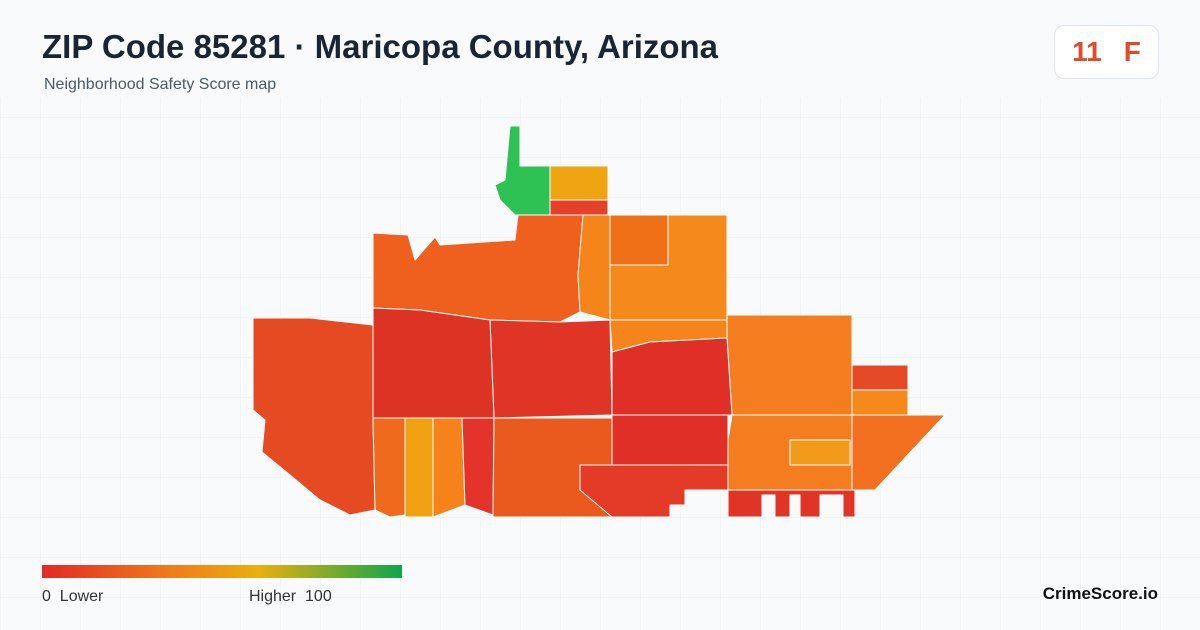  Describe the element at coordinates (1100, 593) in the screenshot. I see `brand: CrimeScore.io` at that location.